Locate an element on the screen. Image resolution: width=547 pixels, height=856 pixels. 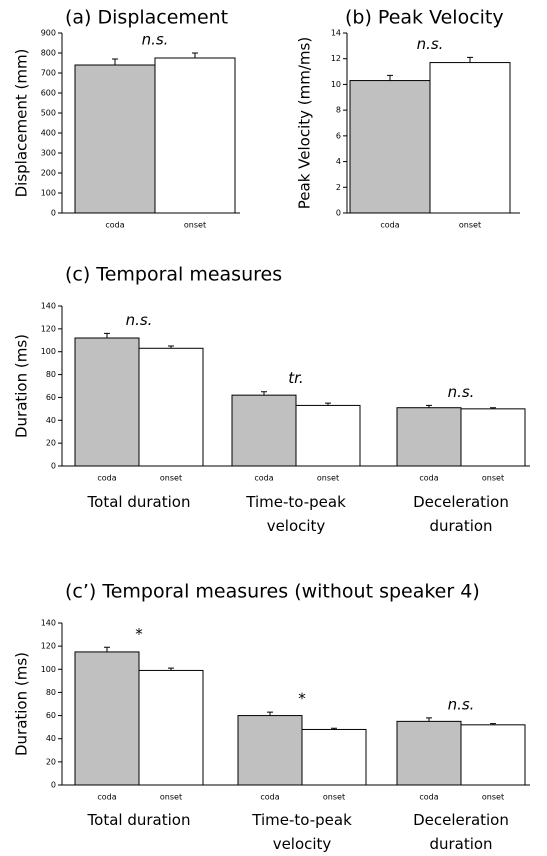
annotation: tr. is located at coordinates (295, 378).